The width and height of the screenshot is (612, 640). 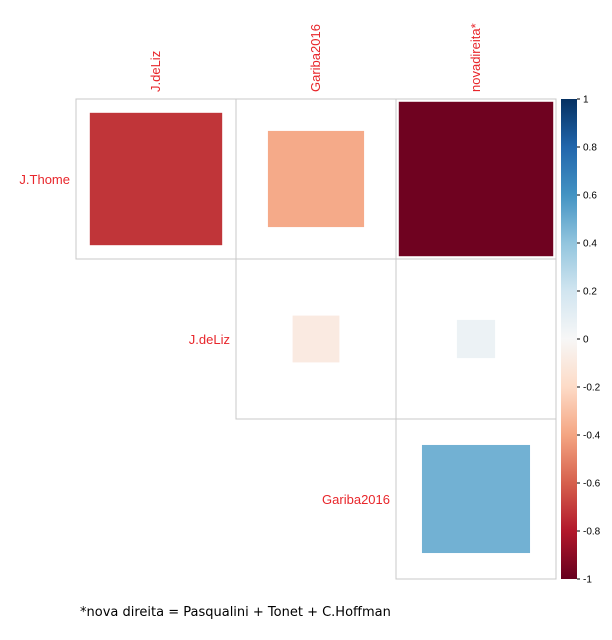 I want to click on color-legend: 1 0.8 0.6 0.4 0.2 0 -0.2 -0.4 -0.6 -0.8 -1, so click(x=581, y=340).